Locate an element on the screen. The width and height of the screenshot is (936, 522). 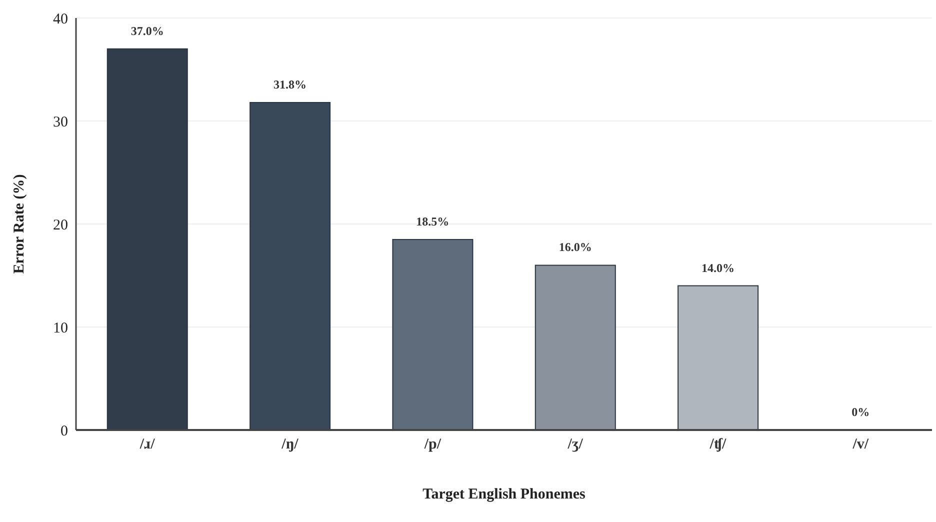
y-tick-label: 10 is located at coordinates (60, 328).